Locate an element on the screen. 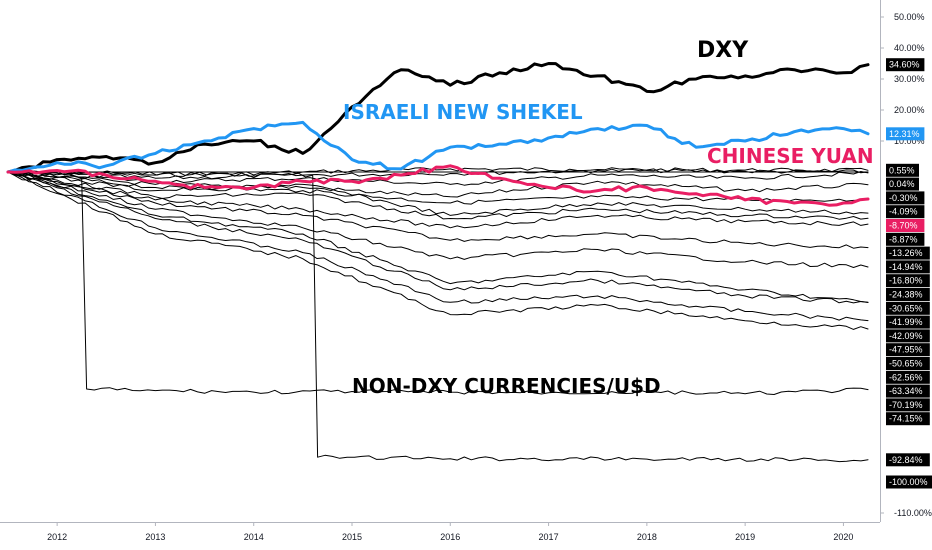 The width and height of the screenshot is (932, 550). y-tick-label: 30.00% is located at coordinates (909, 79).